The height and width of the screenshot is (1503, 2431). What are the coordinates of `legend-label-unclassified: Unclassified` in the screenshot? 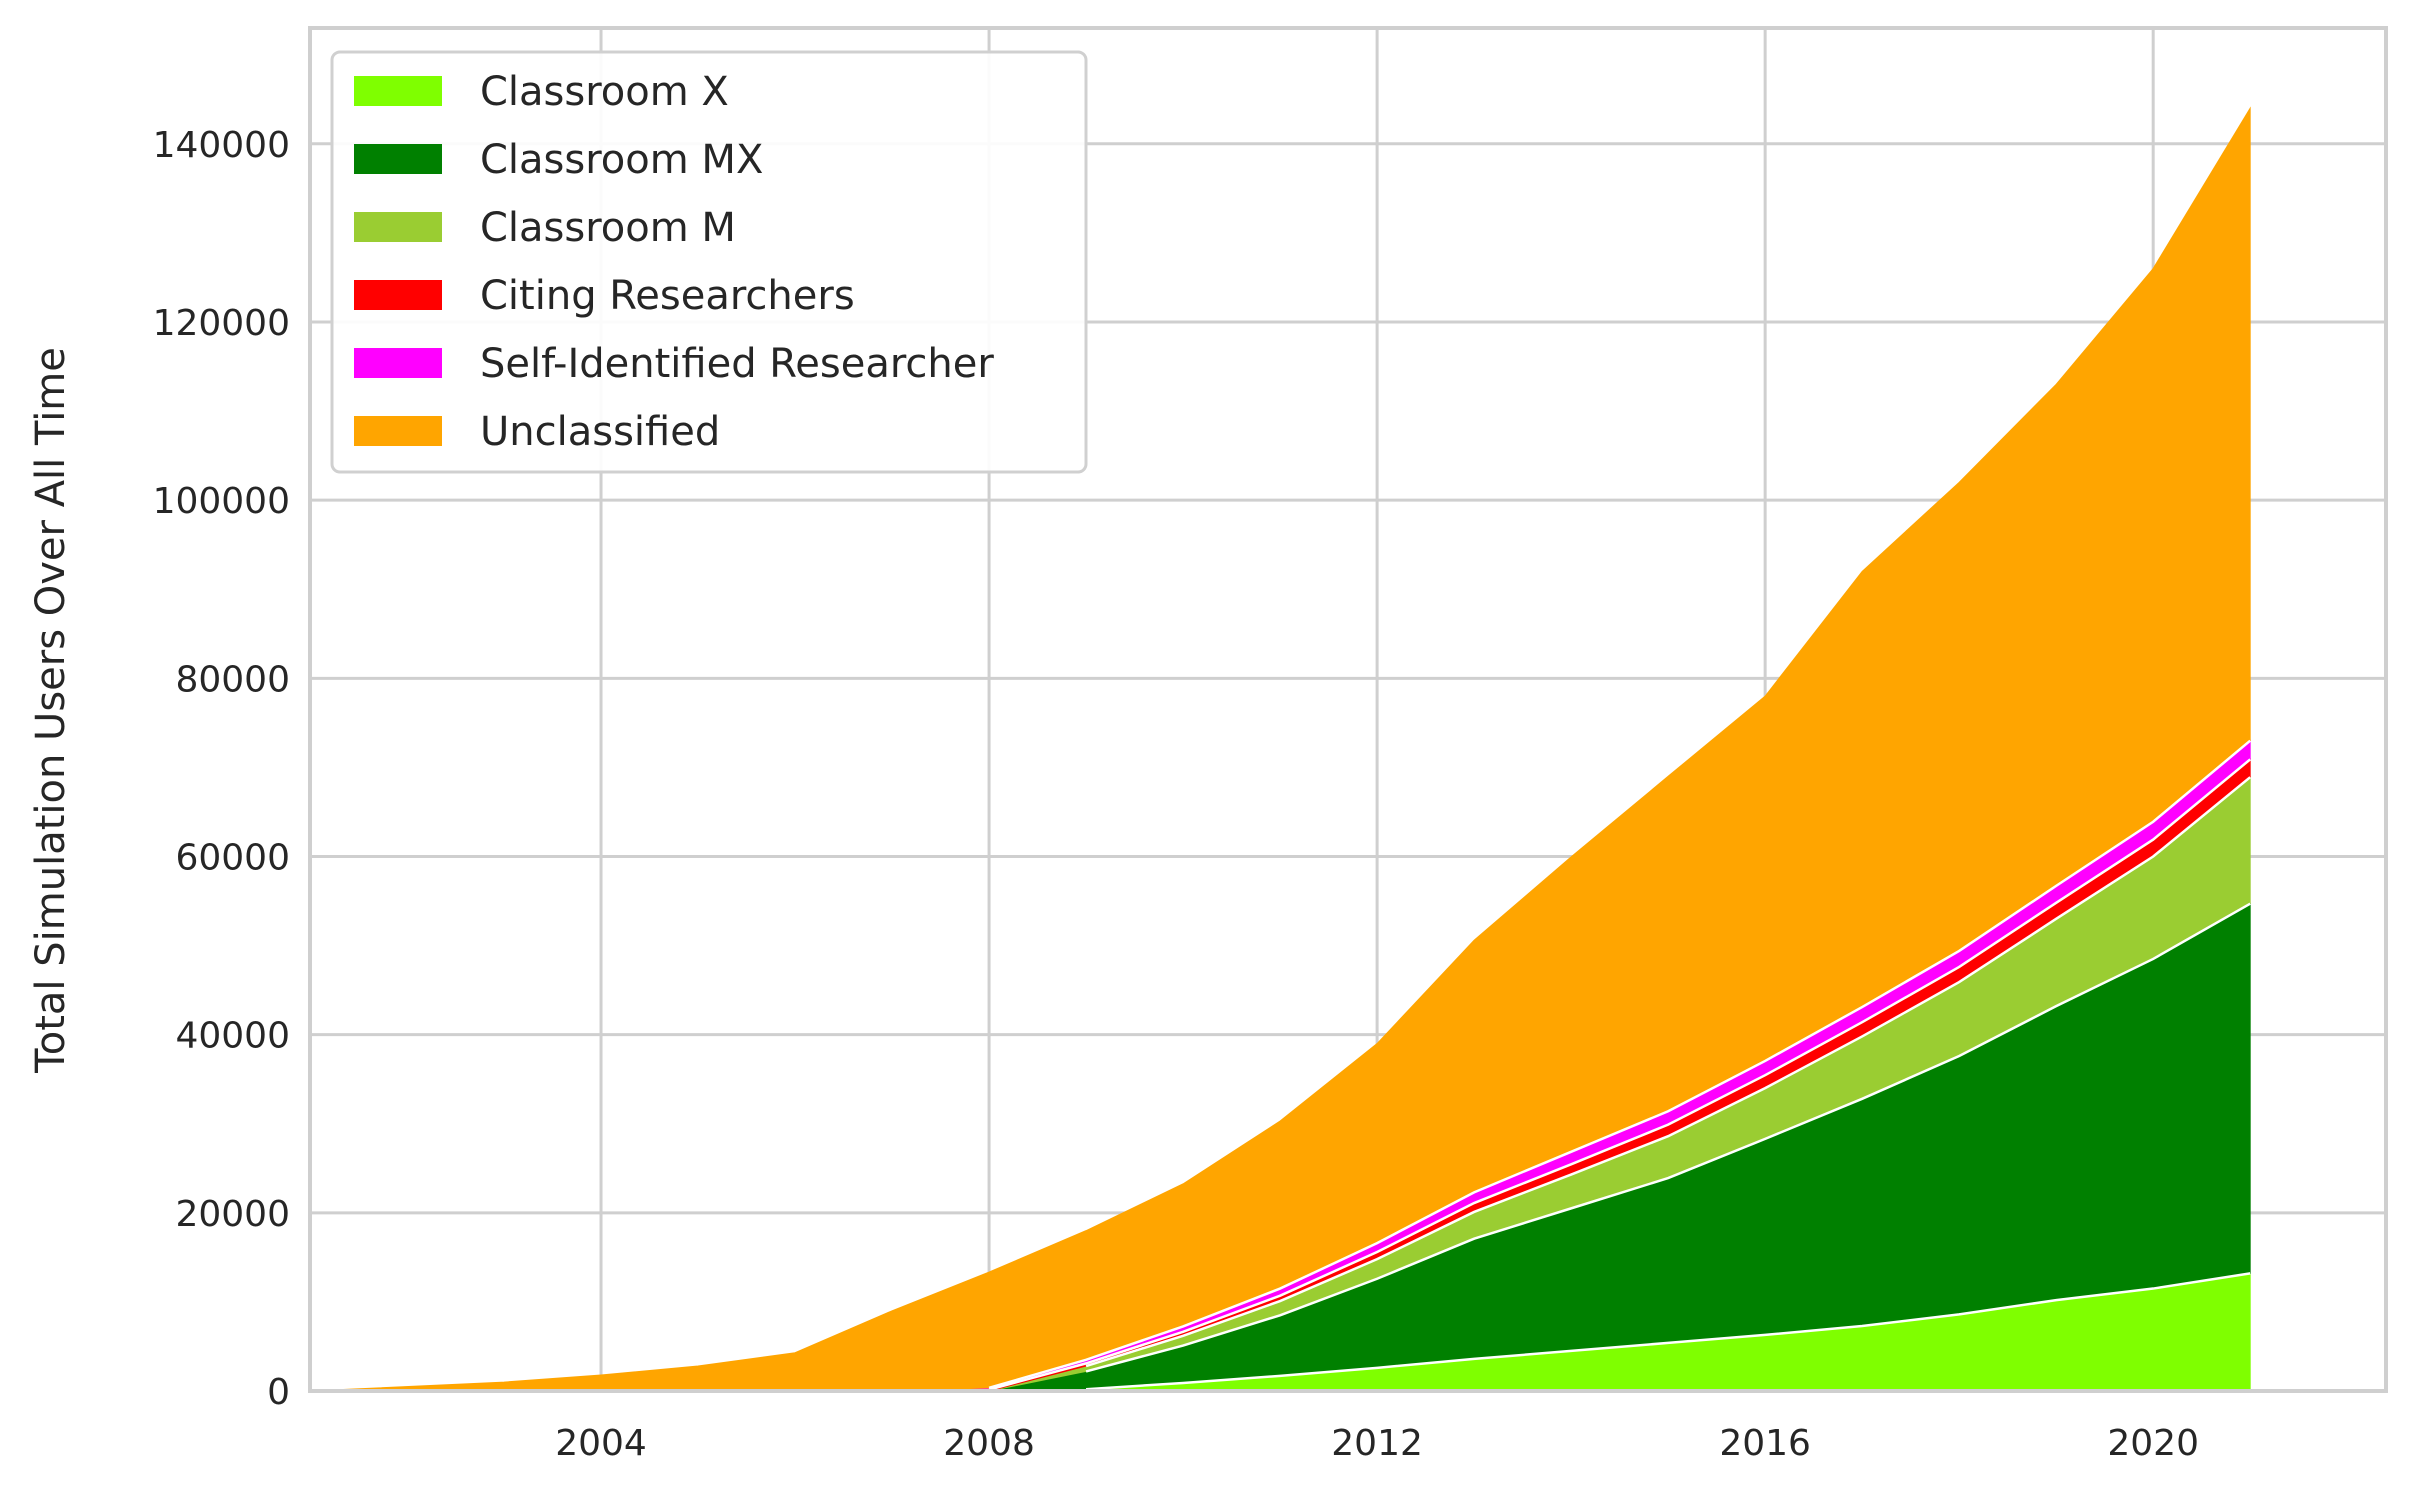 It's located at (600, 432).